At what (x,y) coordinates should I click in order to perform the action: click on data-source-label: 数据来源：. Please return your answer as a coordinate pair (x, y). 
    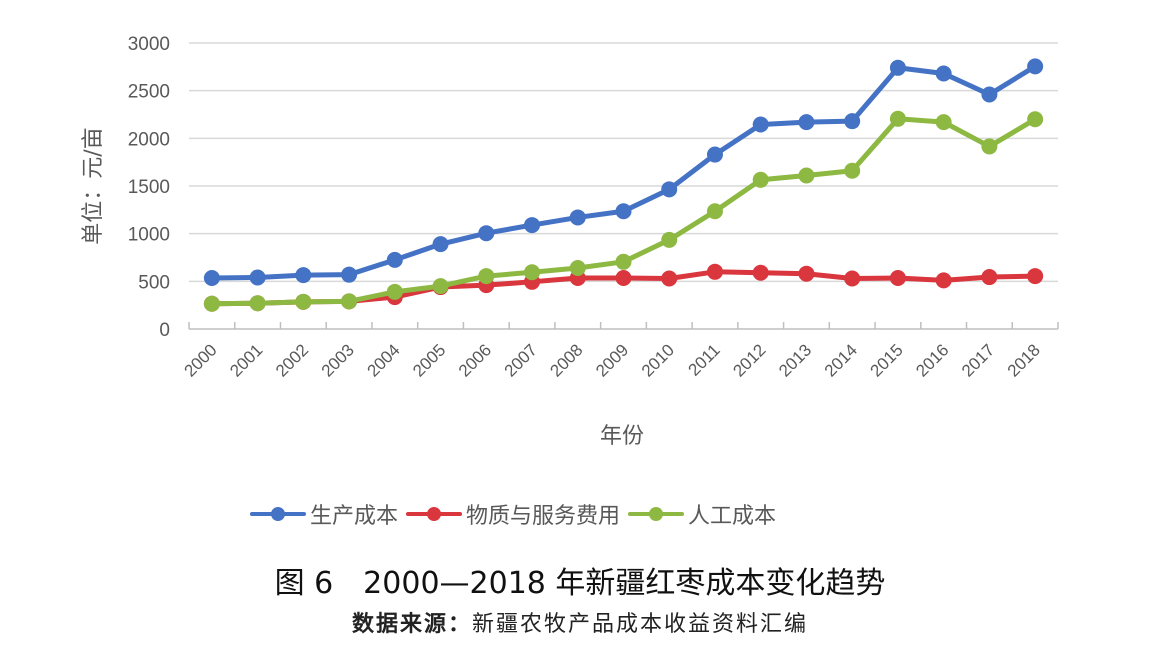
    Looking at the image, I should click on (411, 624).